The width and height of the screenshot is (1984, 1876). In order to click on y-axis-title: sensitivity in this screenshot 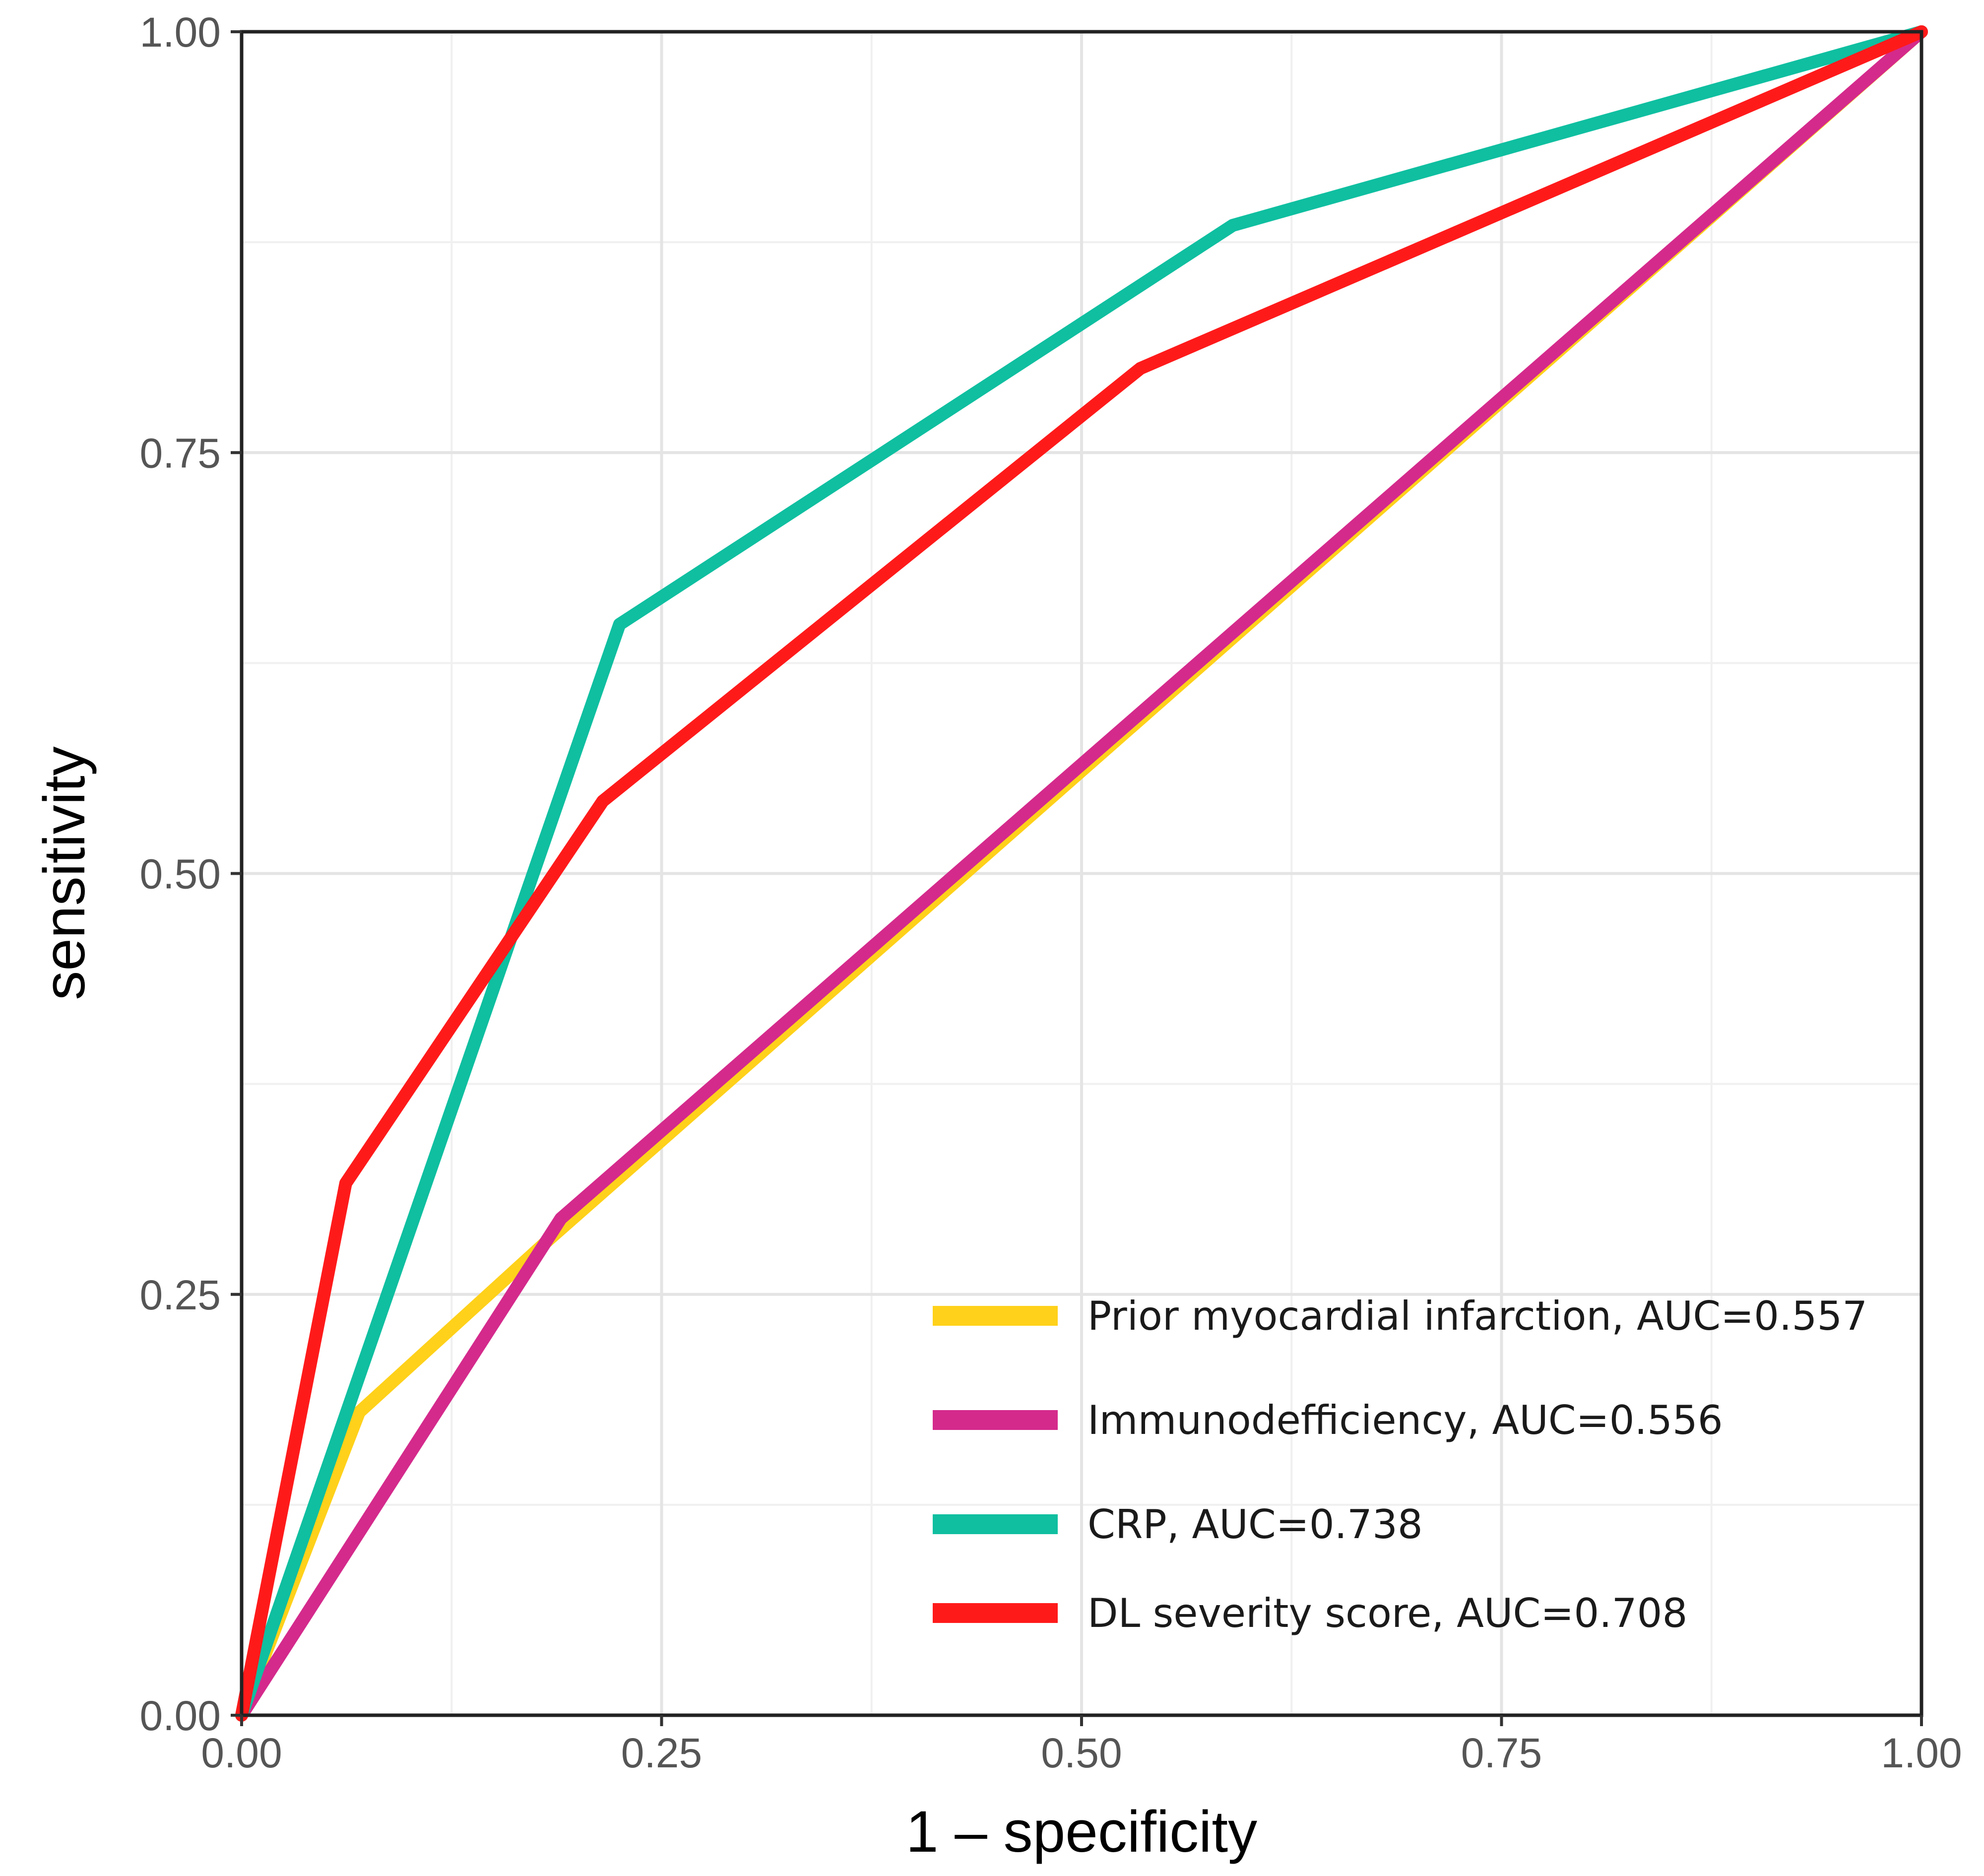, I will do `click(64, 873)`.